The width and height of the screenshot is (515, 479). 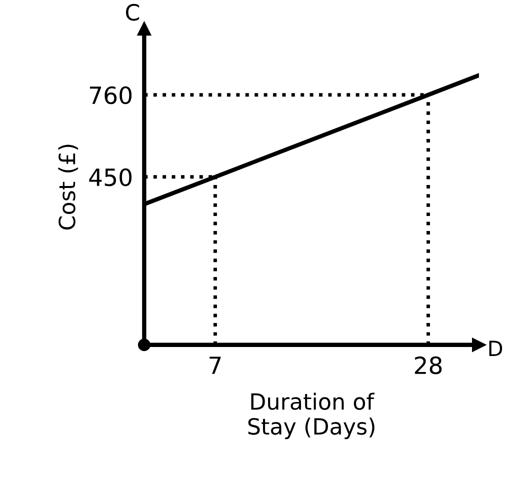 What do you see at coordinates (111, 95) in the screenshot?
I see `y-tick-label: 760` at bounding box center [111, 95].